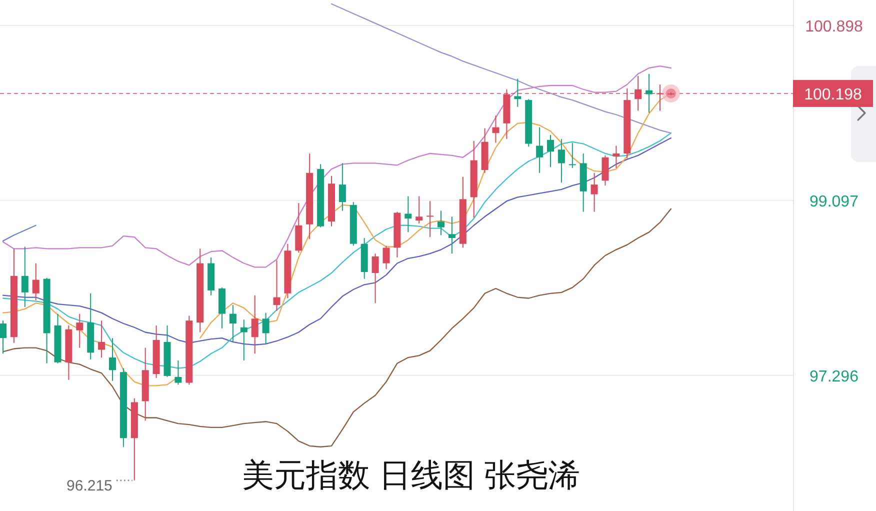 The height and width of the screenshot is (511, 876). Describe the element at coordinates (834, 377) in the screenshot. I see `y-tick-label: 97.296` at that location.